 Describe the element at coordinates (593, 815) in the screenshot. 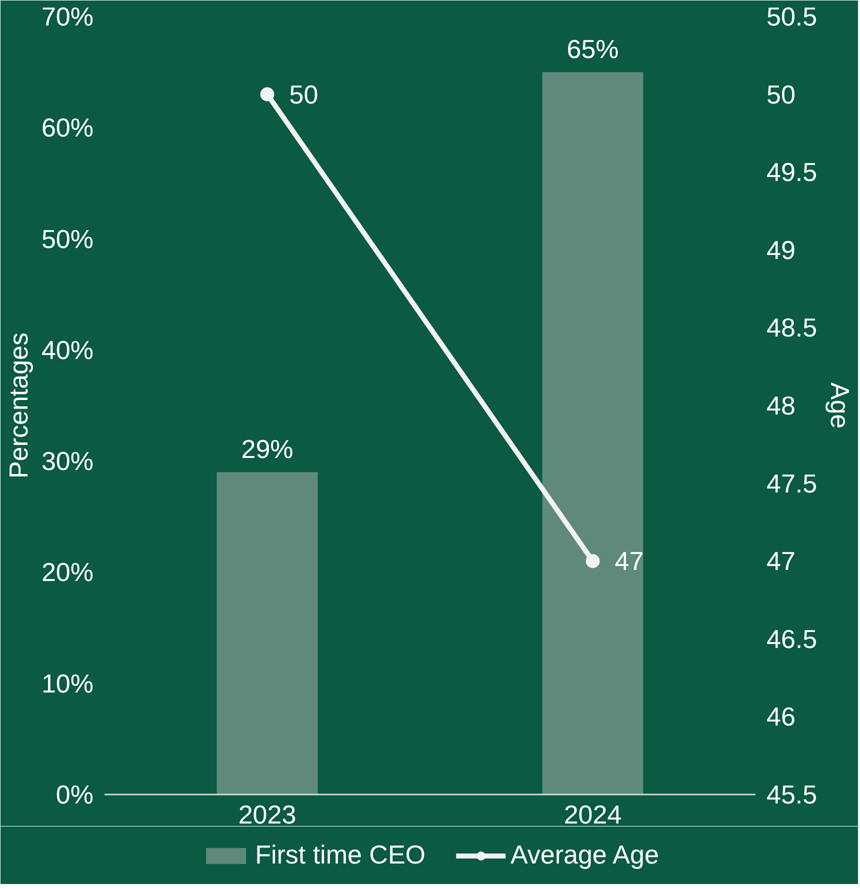

I see `x-tick-label: 2024` at that location.